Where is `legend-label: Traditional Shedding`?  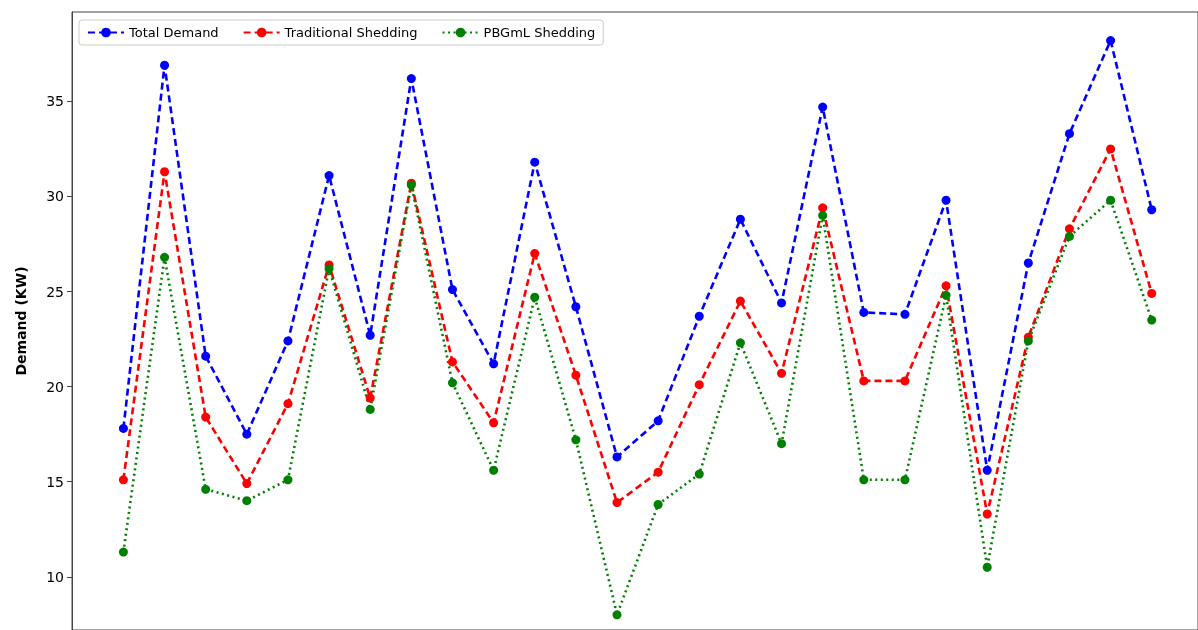 legend-label: Traditional Shedding is located at coordinates (350, 32).